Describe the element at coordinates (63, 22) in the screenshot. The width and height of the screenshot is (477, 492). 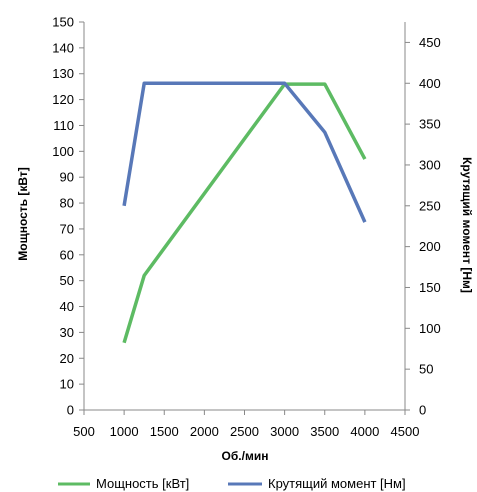
I see `y-left-tick-label: 150` at that location.